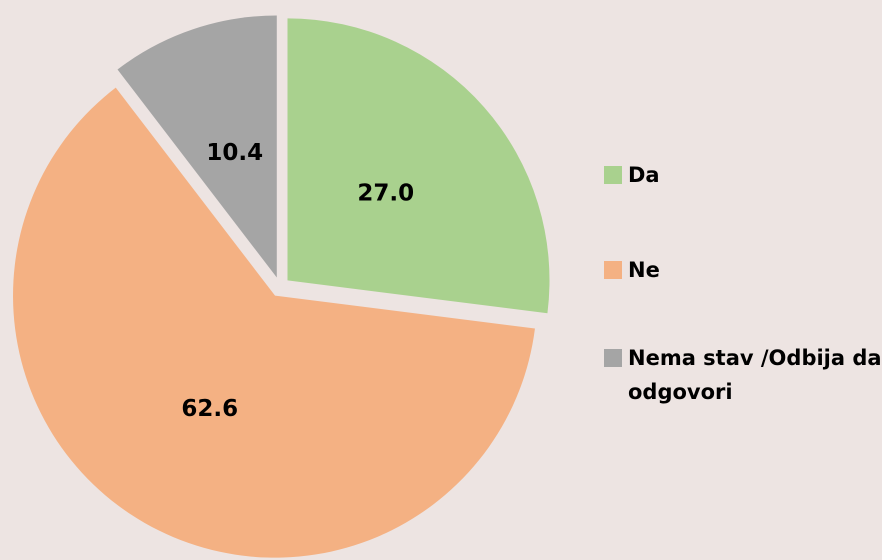 This screenshot has height=560, width=882. I want to click on legend-label: Ne, so click(644, 270).